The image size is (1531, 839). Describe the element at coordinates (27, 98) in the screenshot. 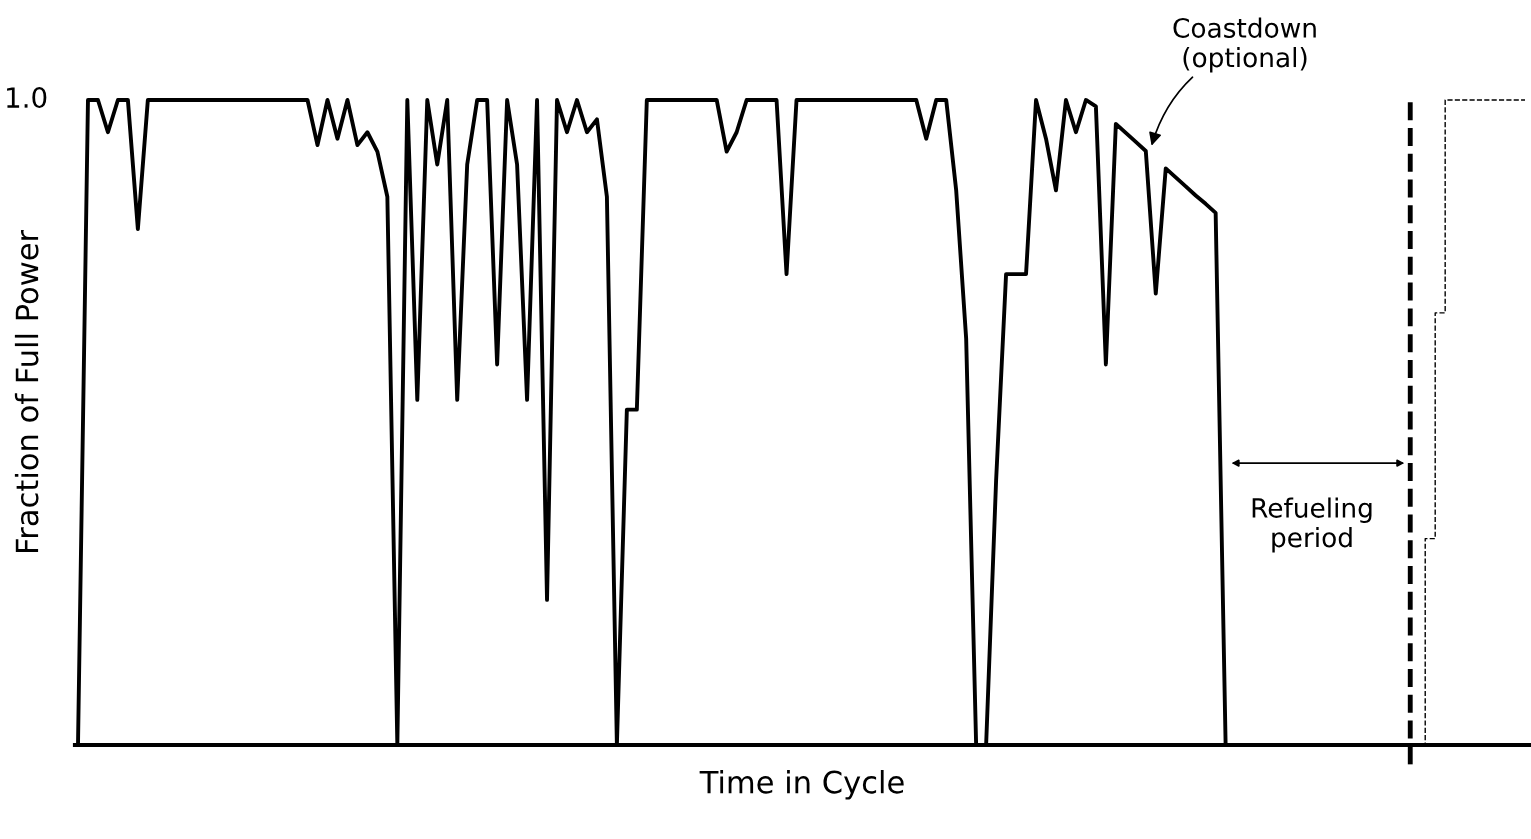

I see `text: 1.0` at that location.